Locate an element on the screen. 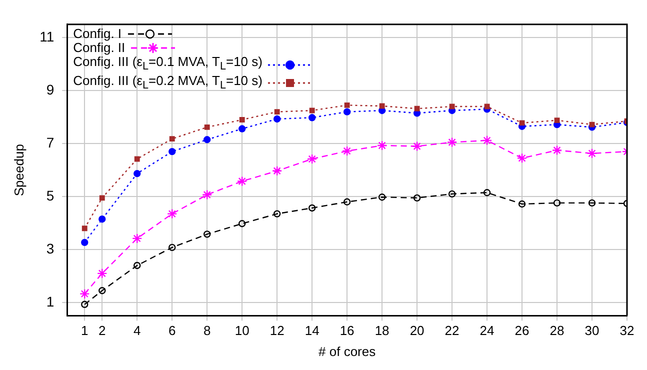  legend-label: Config. II is located at coordinates (99, 48).